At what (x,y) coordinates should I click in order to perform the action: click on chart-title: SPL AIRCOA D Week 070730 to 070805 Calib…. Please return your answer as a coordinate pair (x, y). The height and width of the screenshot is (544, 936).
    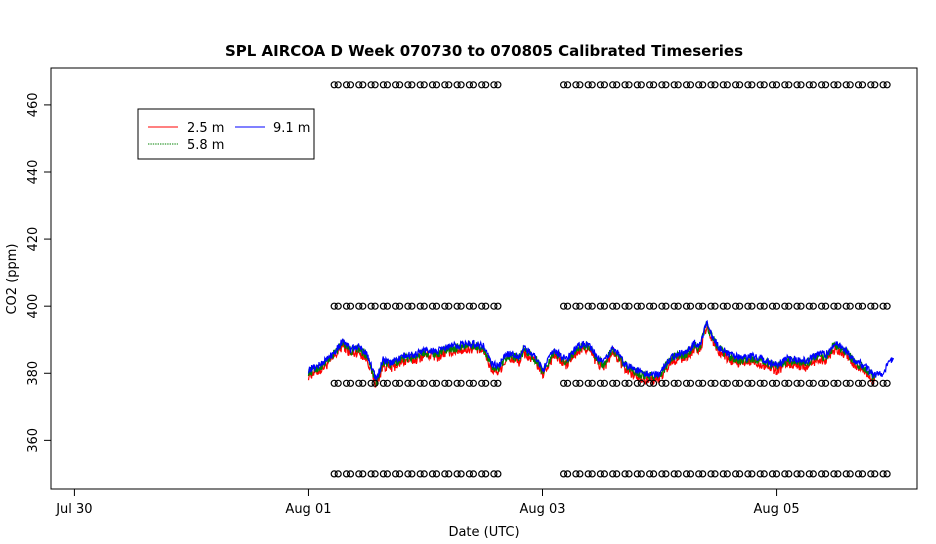
    Looking at the image, I should click on (484, 51).